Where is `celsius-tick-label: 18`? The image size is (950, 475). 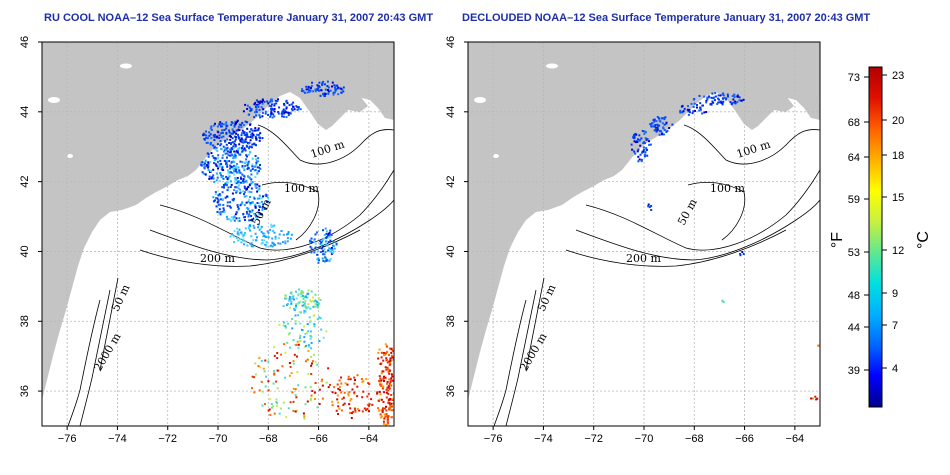 celsius-tick-label: 18 is located at coordinates (898, 156).